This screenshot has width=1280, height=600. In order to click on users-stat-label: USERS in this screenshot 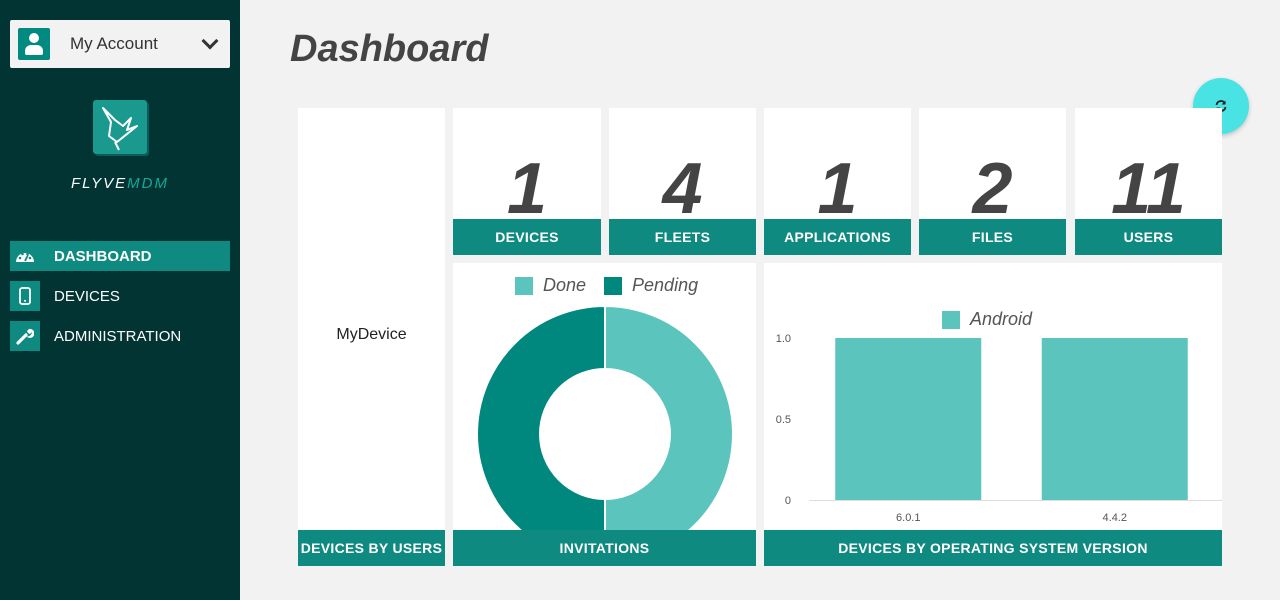, I will do `click(1148, 237)`.